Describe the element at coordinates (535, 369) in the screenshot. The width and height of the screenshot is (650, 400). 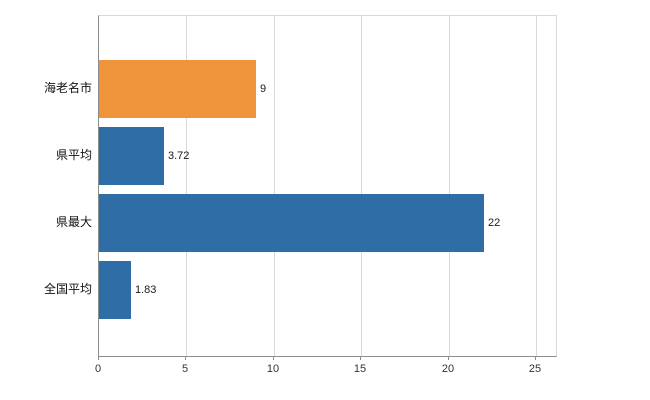
I see `x-axis-tick-label: 25` at that location.